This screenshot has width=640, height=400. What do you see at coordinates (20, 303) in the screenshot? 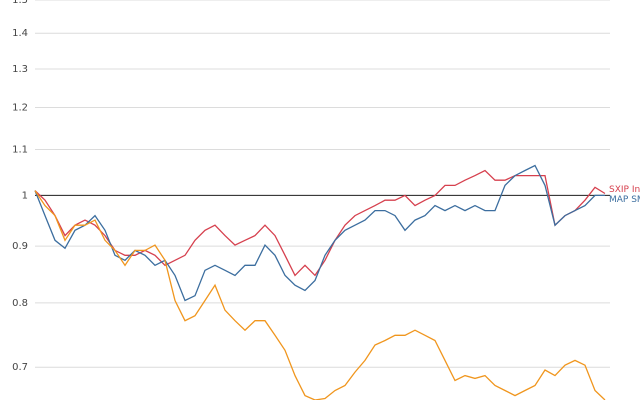
I see `y-tick-label: 0.8` at bounding box center [20, 303].